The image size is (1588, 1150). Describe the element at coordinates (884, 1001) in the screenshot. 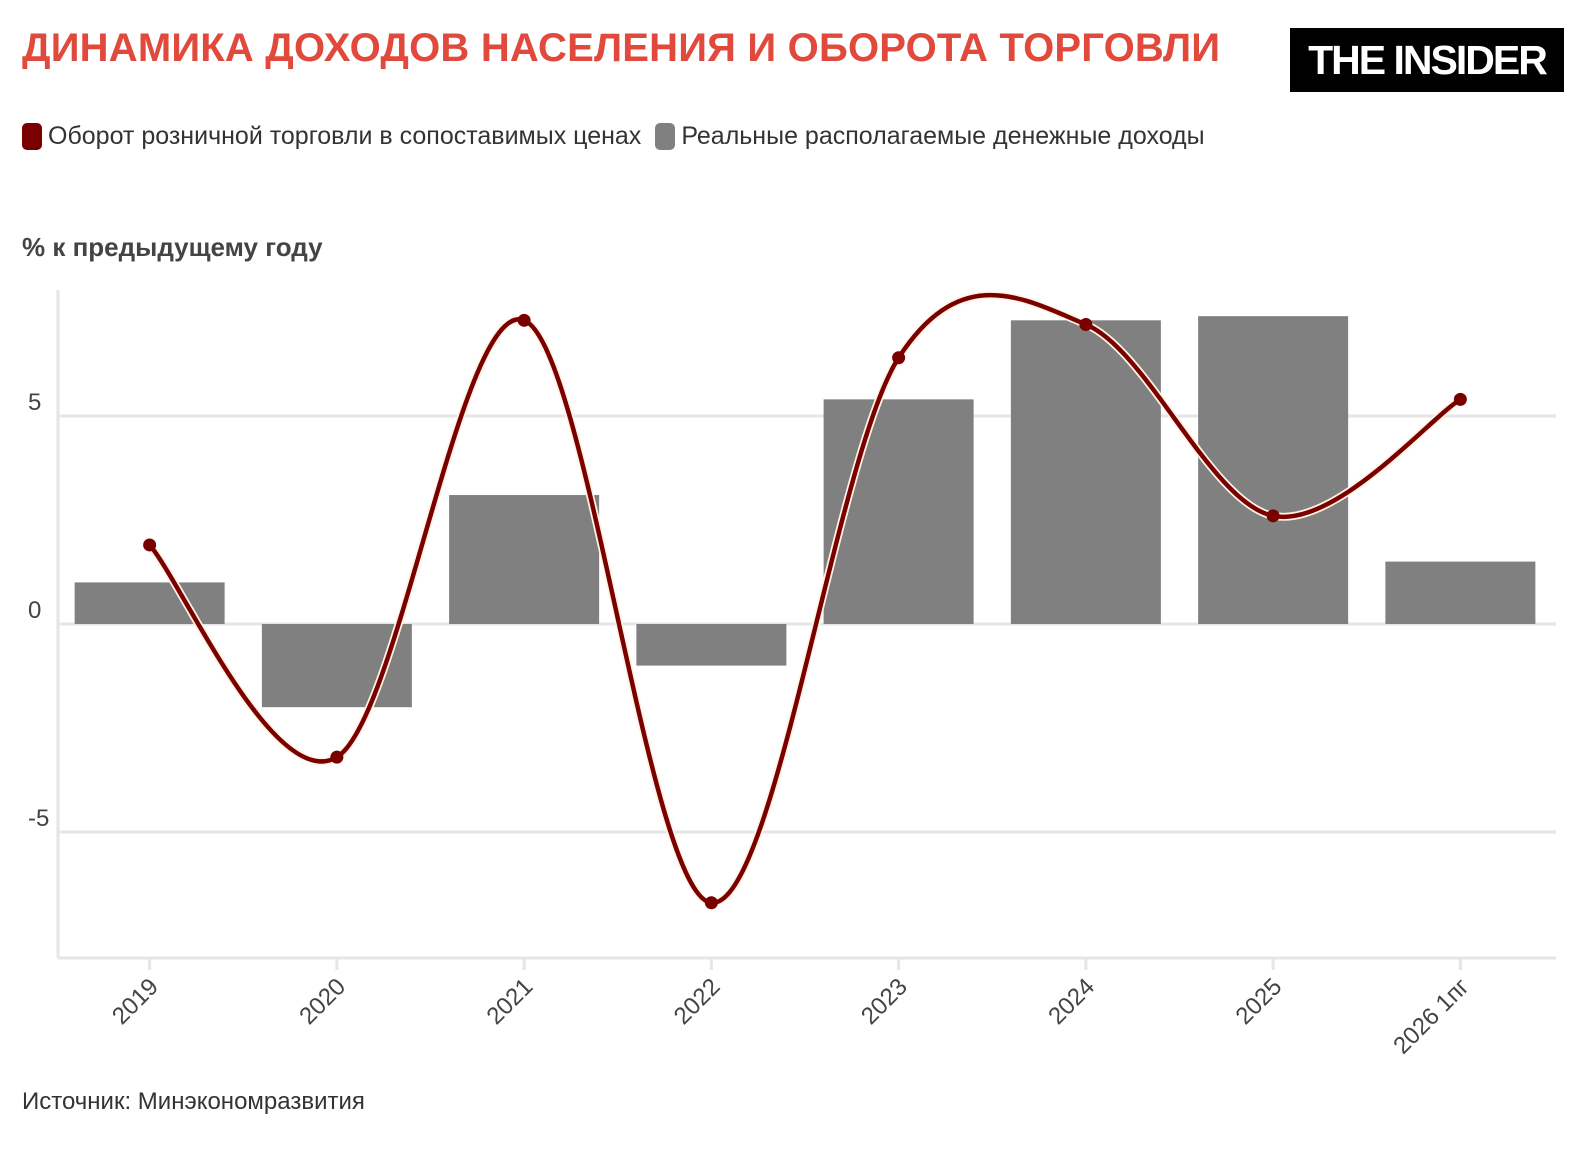

I see `x-tick-label: 2023` at that location.